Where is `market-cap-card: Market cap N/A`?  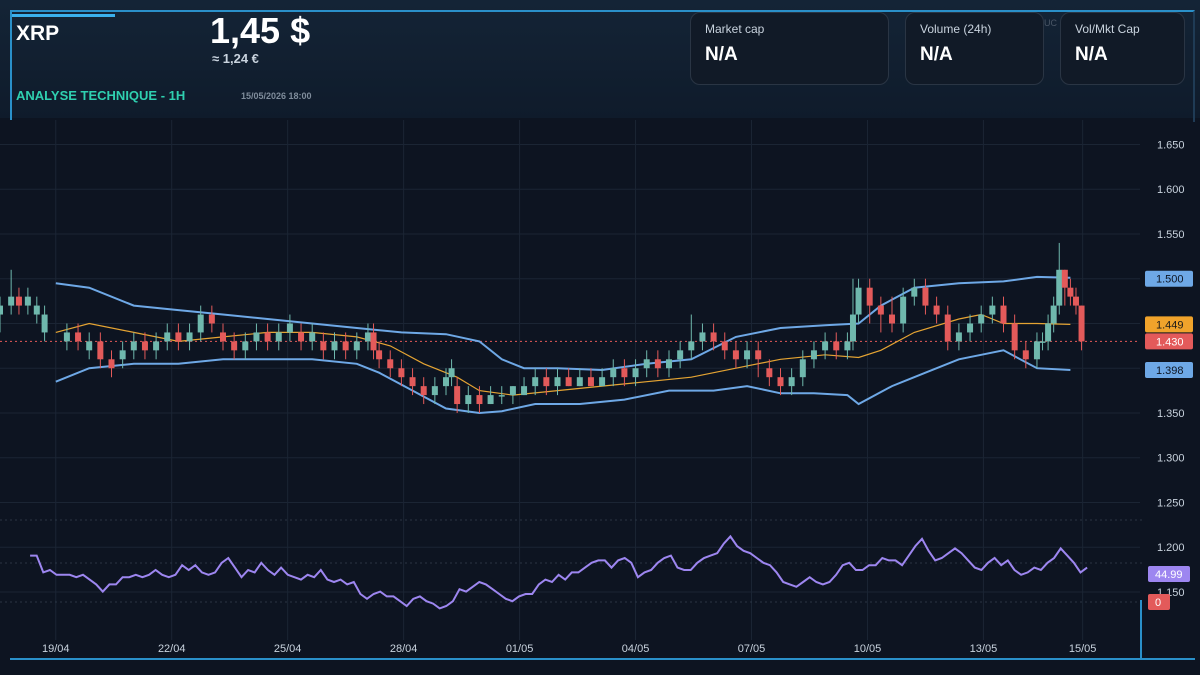 market-cap-card: Market cap N/A is located at coordinates (789, 48).